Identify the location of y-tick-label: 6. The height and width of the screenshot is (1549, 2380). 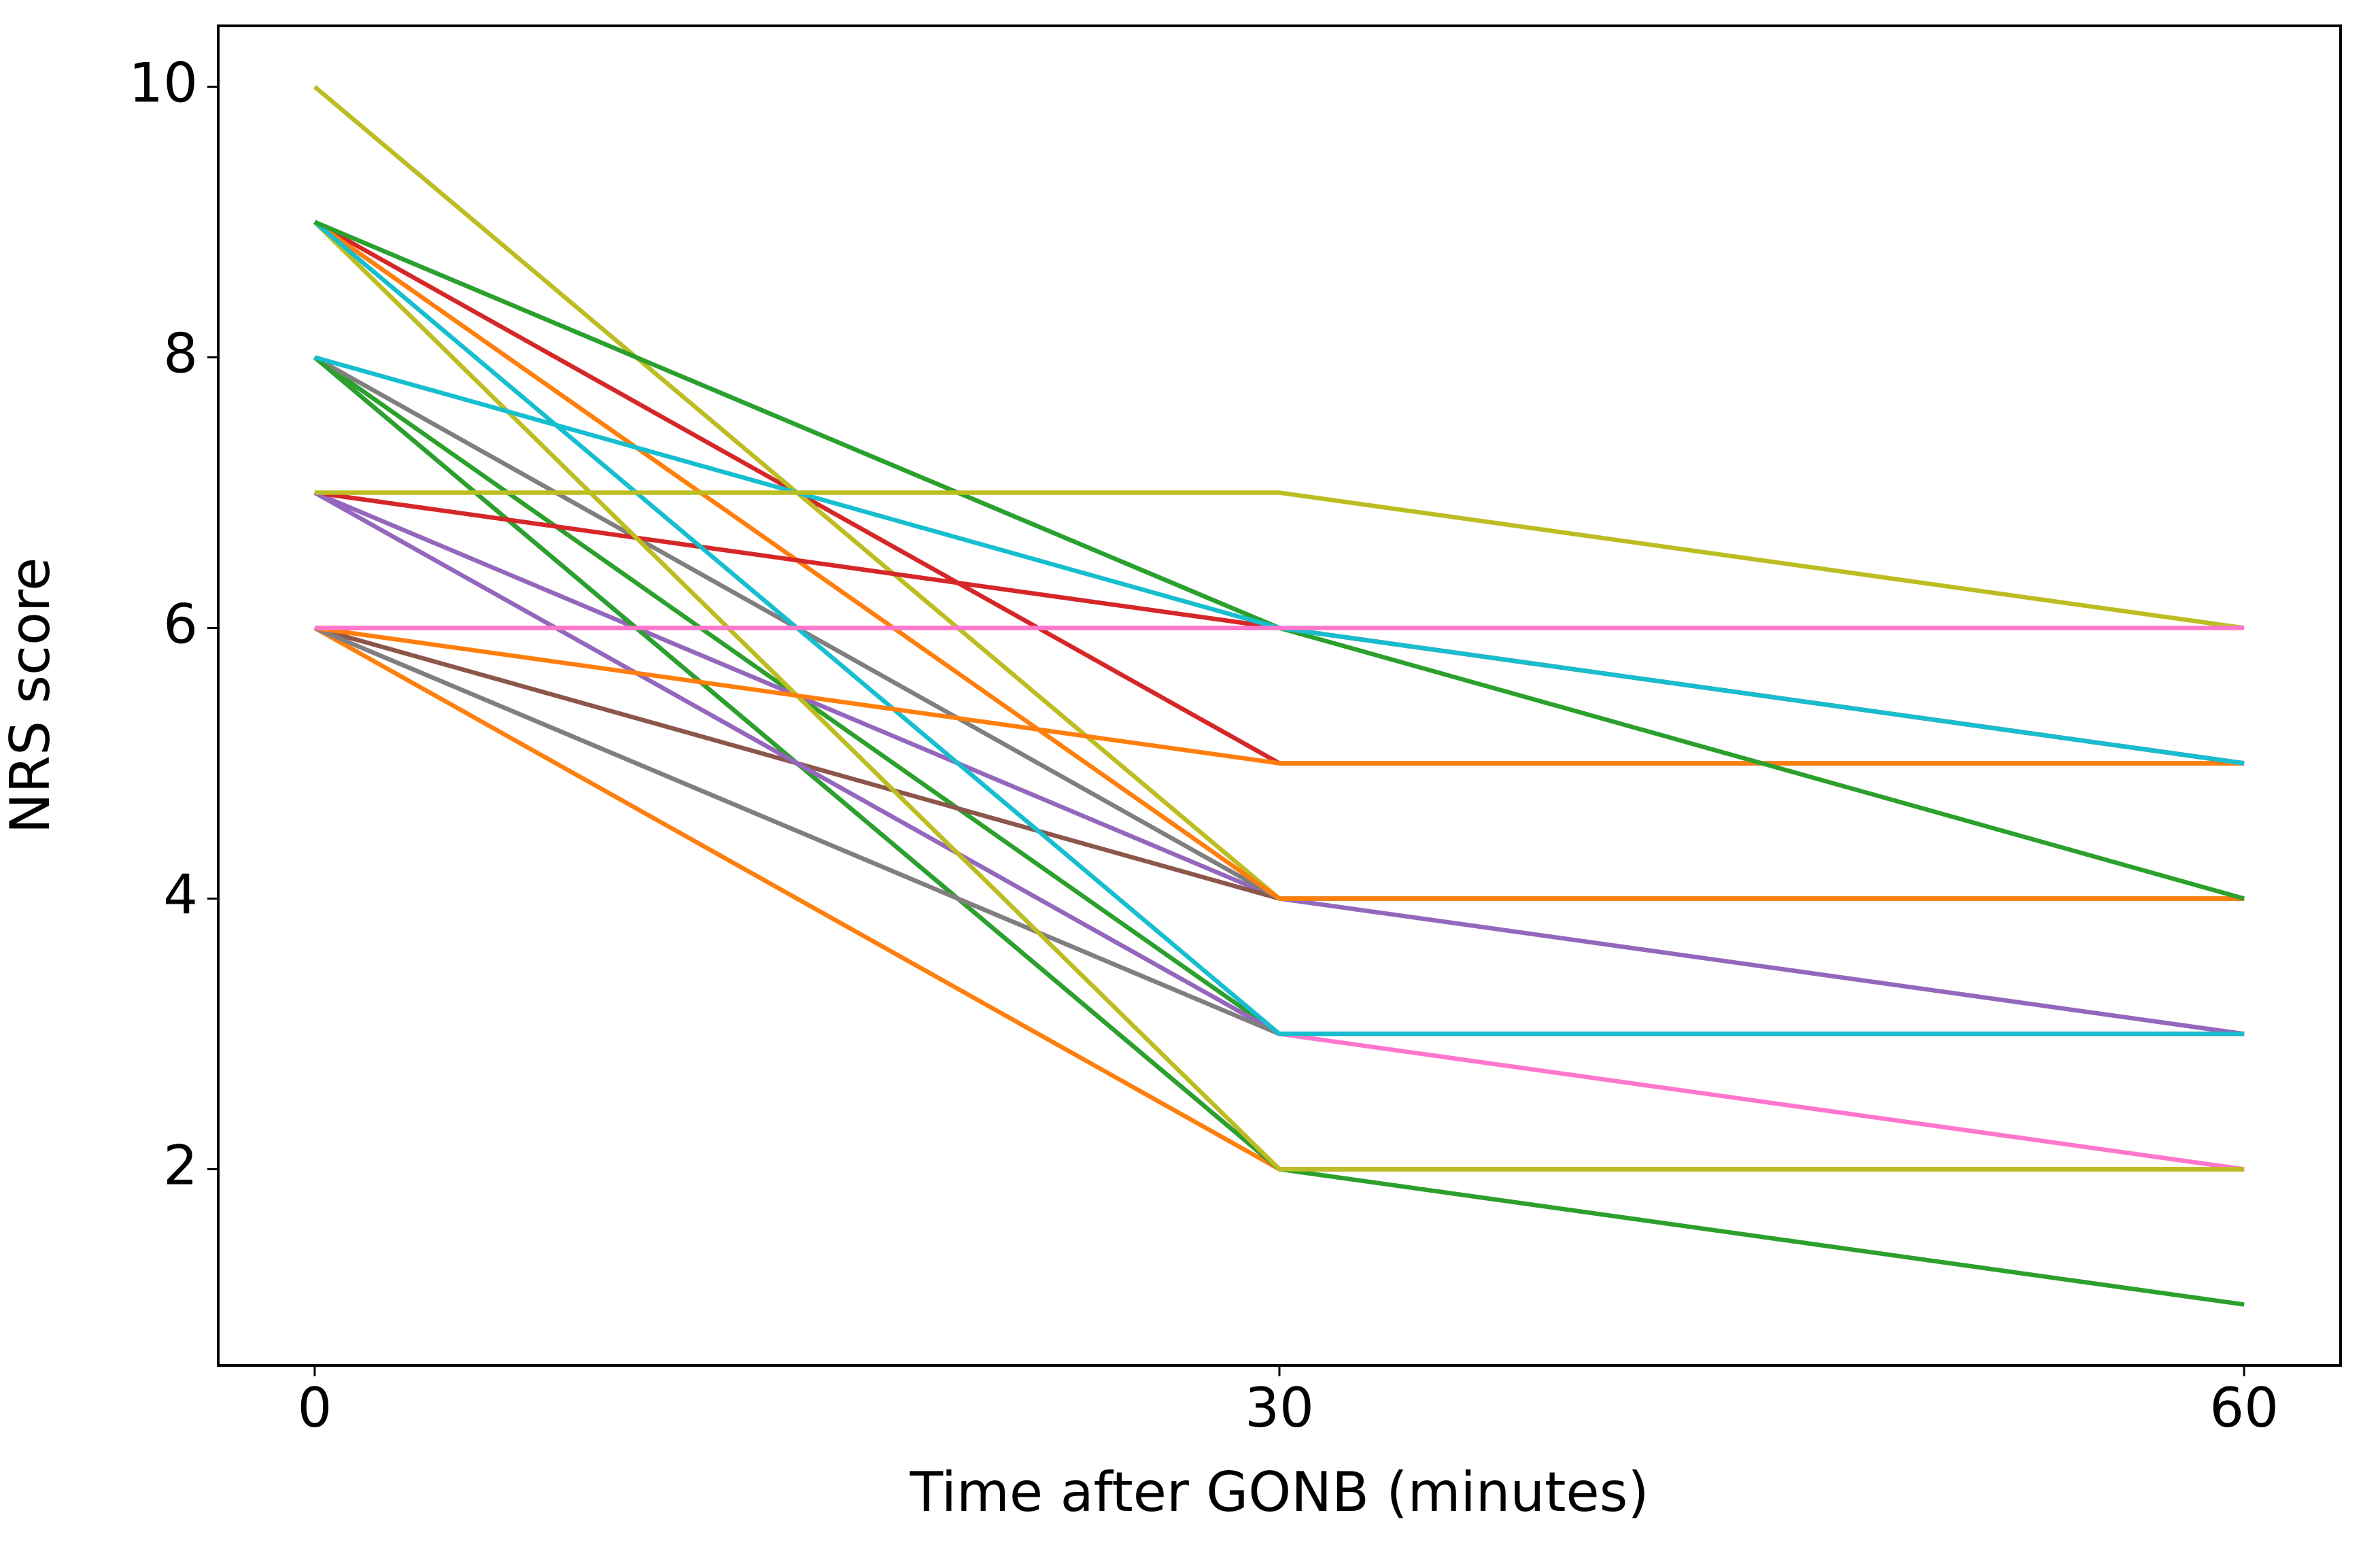
(180, 624).